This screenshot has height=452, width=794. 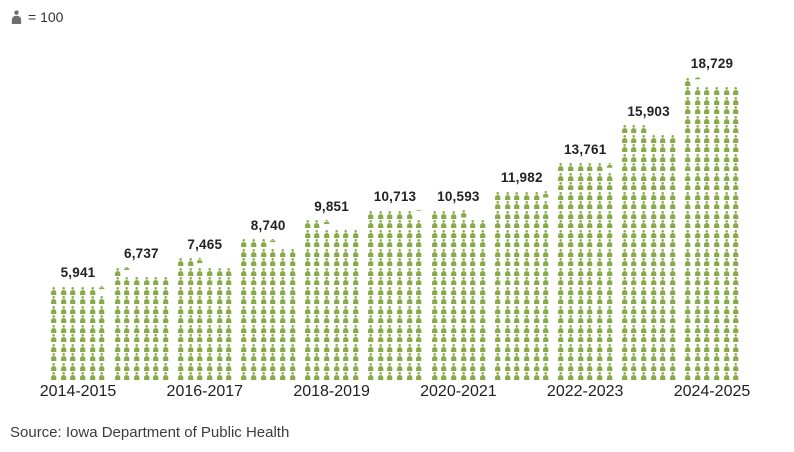 I want to click on bar-value-label: 10,593, so click(x=458, y=196).